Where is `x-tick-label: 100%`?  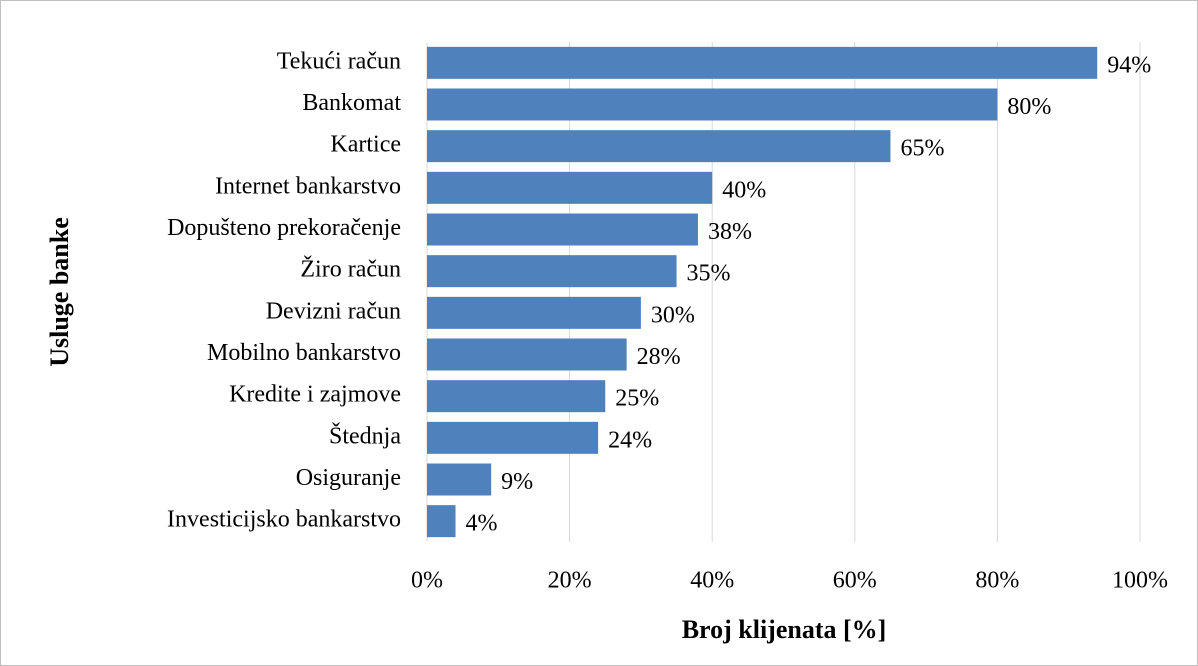 x-tick-label: 100% is located at coordinates (1140, 581).